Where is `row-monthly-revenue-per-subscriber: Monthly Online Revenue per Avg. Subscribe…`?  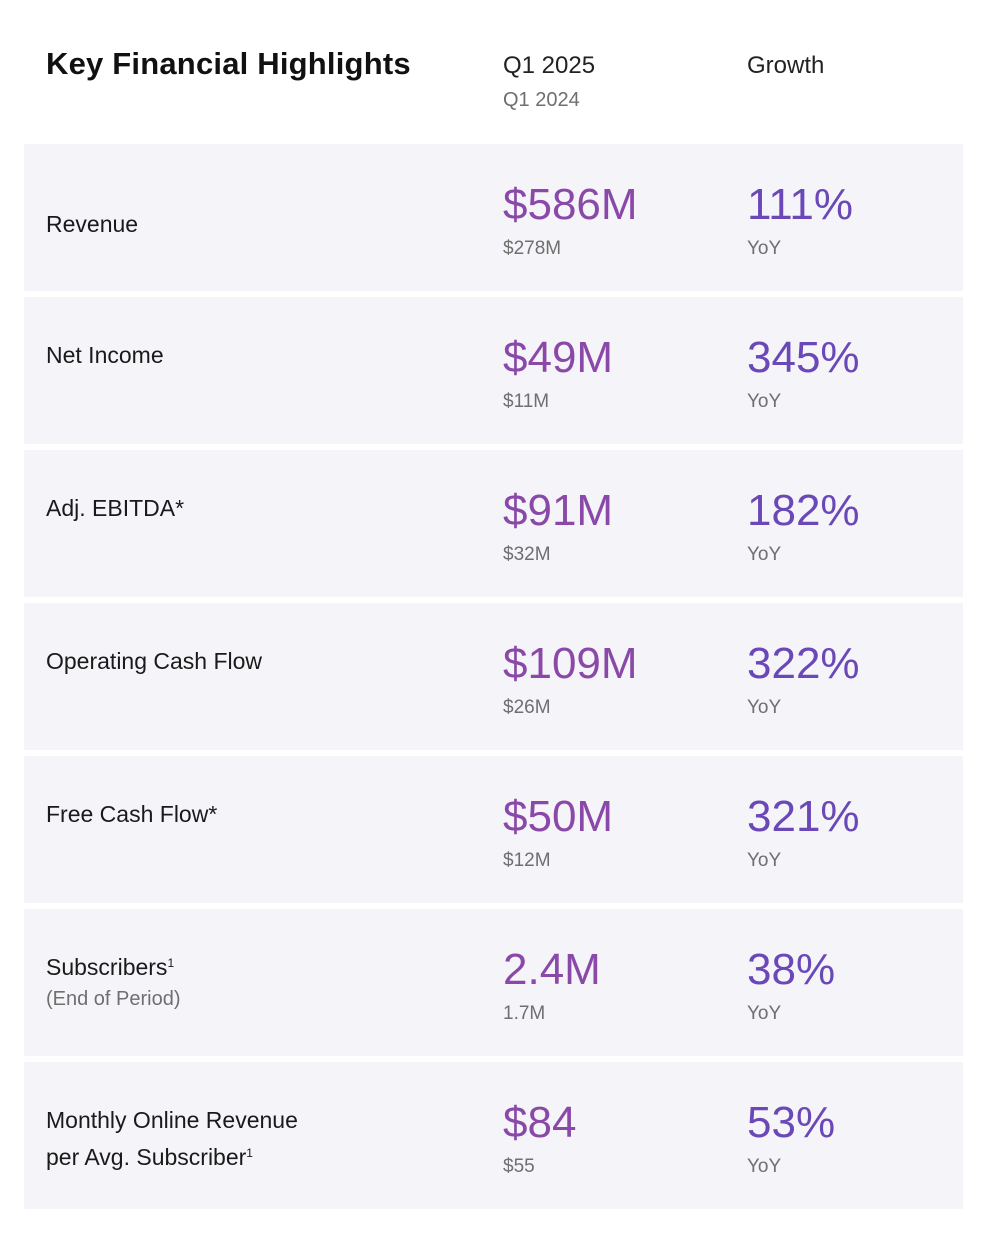
row-monthly-revenue-per-subscriber: Monthly Online Revenue per Avg. Subscribe… is located at coordinates (493, 1135).